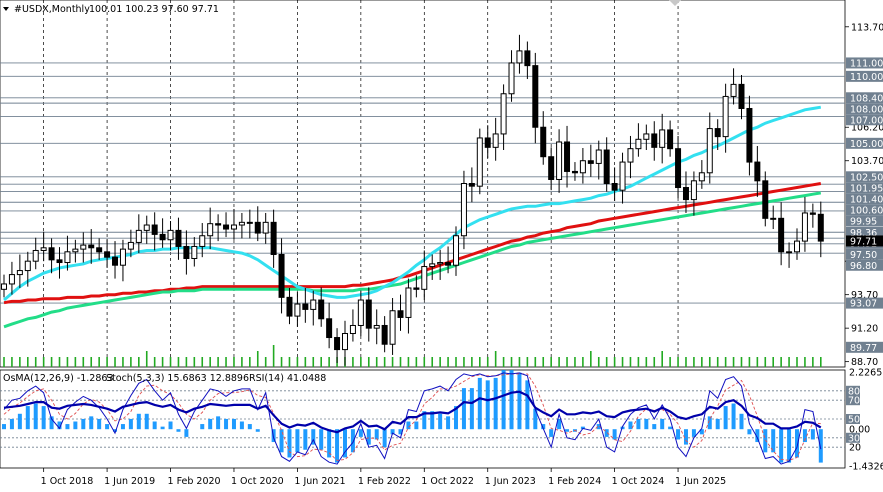 The width and height of the screenshot is (883, 492). Describe the element at coordinates (866, 467) in the screenshot. I see `osma-tick-label: -1.4326` at that location.